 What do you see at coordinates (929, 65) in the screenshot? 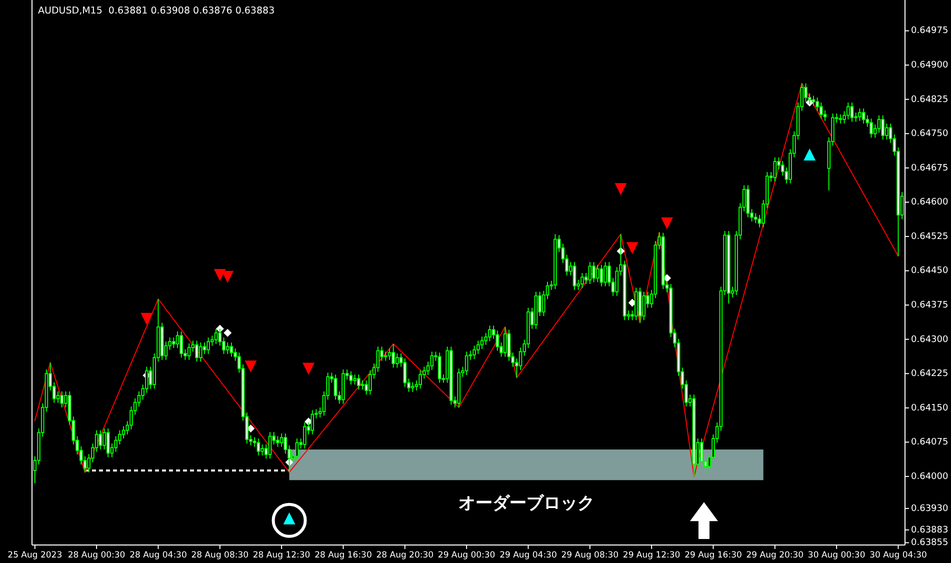
I see `y-tick-label: 0.64900` at bounding box center [929, 65].